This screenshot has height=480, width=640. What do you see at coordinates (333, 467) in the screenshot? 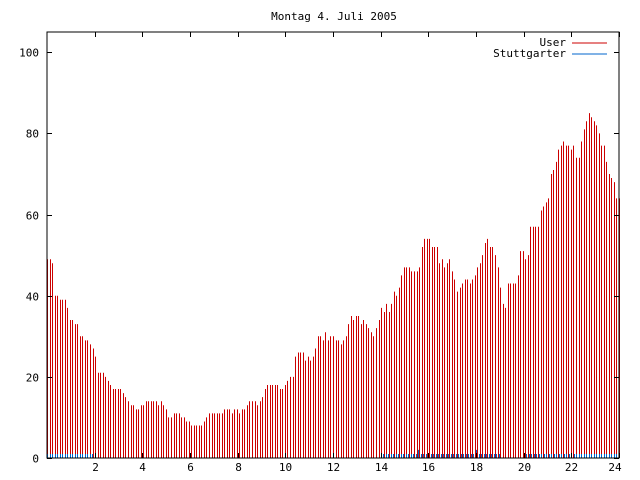
I see `x-tick-label: 12` at bounding box center [333, 467].